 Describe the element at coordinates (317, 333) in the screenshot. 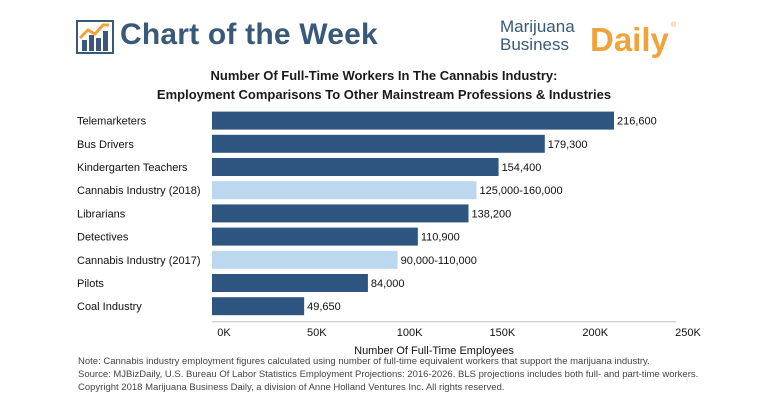

I see `x-tick-label: 50K` at that location.